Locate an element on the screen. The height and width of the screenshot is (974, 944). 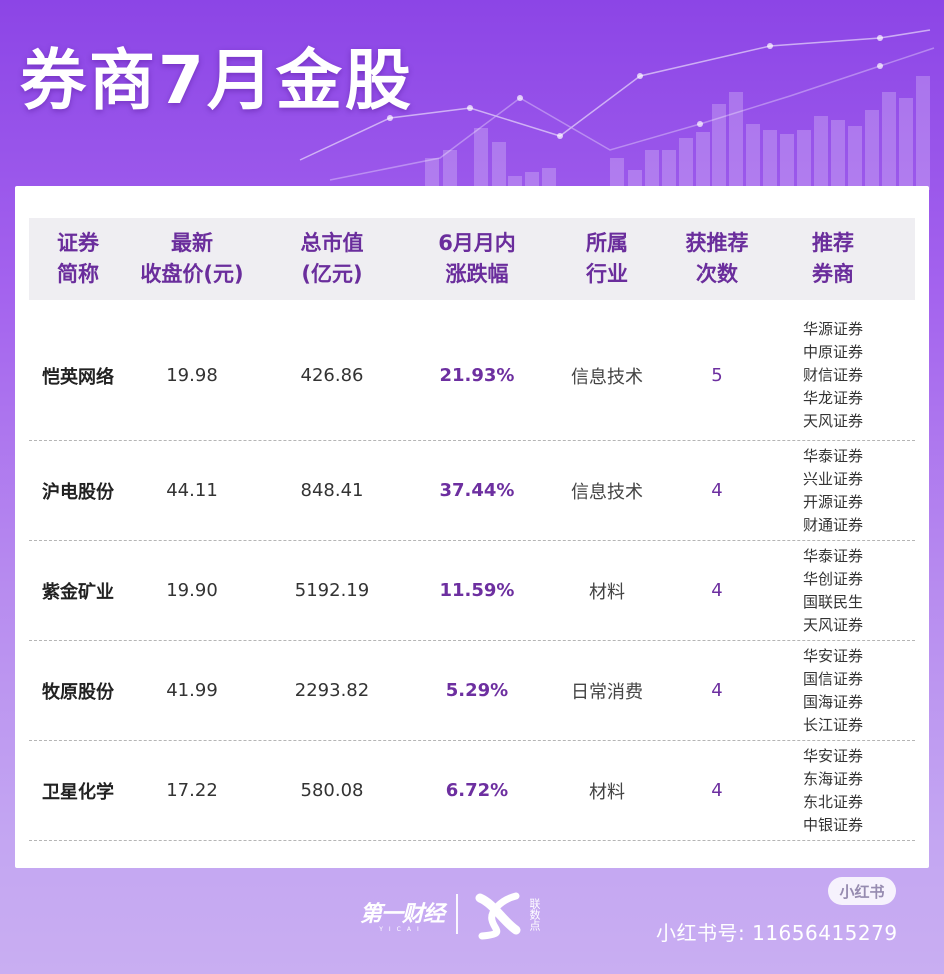
broker-name: 华源证券 is located at coordinates (832, 329).